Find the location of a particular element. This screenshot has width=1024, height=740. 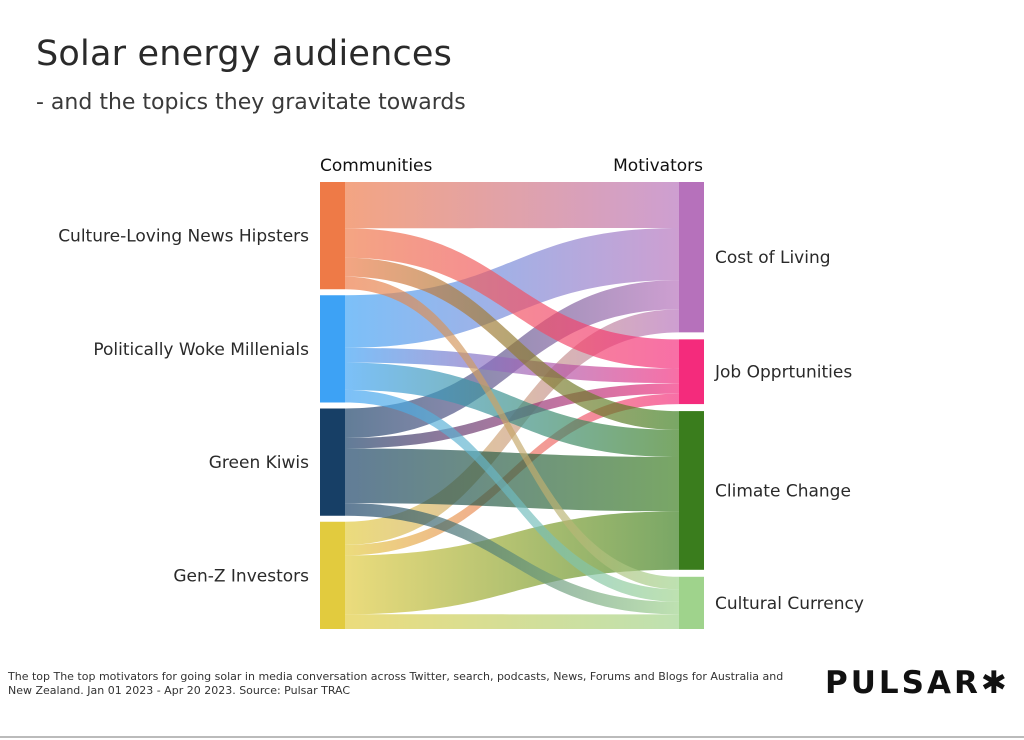

link-gen-z-investors-to-cultural-currency is located at coordinates (512, 621).